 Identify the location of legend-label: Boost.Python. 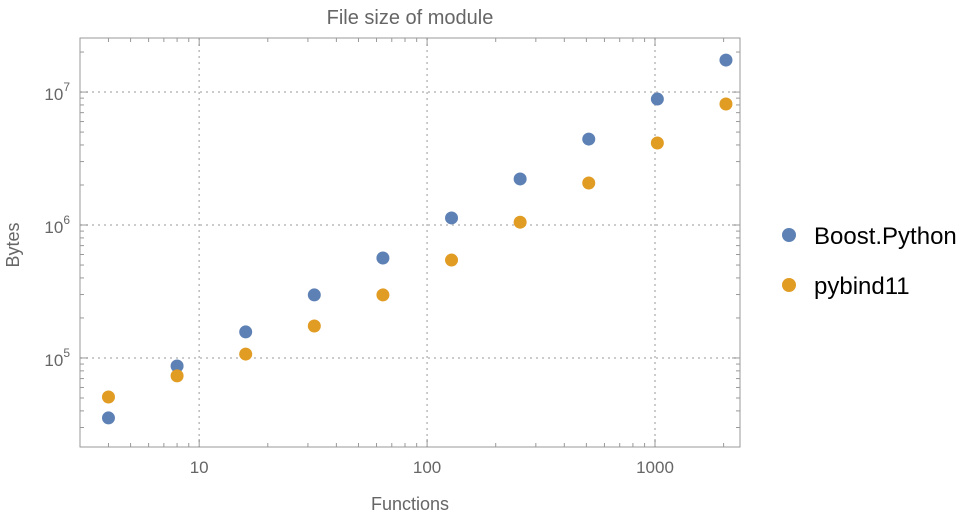
(885, 236).